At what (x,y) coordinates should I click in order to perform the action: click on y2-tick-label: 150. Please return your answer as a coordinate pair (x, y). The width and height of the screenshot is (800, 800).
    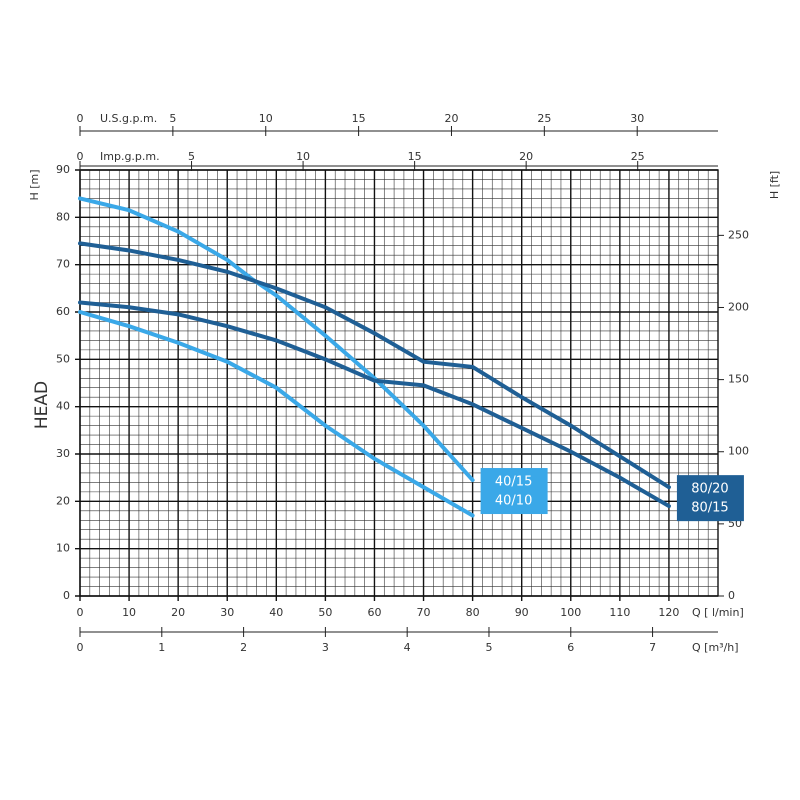
    Looking at the image, I should click on (738, 379).